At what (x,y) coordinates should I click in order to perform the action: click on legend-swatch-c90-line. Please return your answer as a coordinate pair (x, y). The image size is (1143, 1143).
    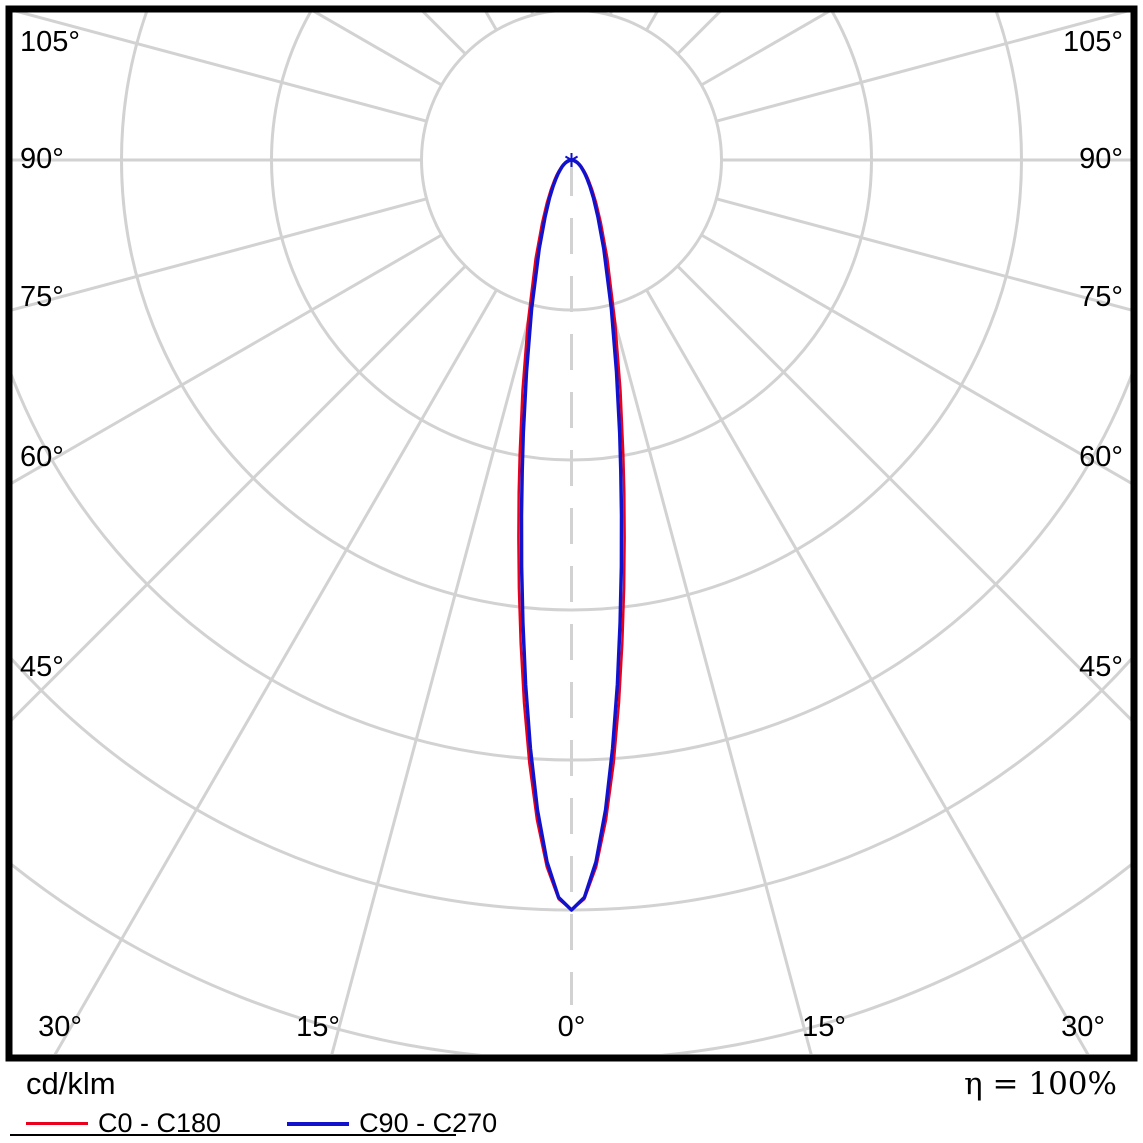
    Looking at the image, I should click on (318, 1123).